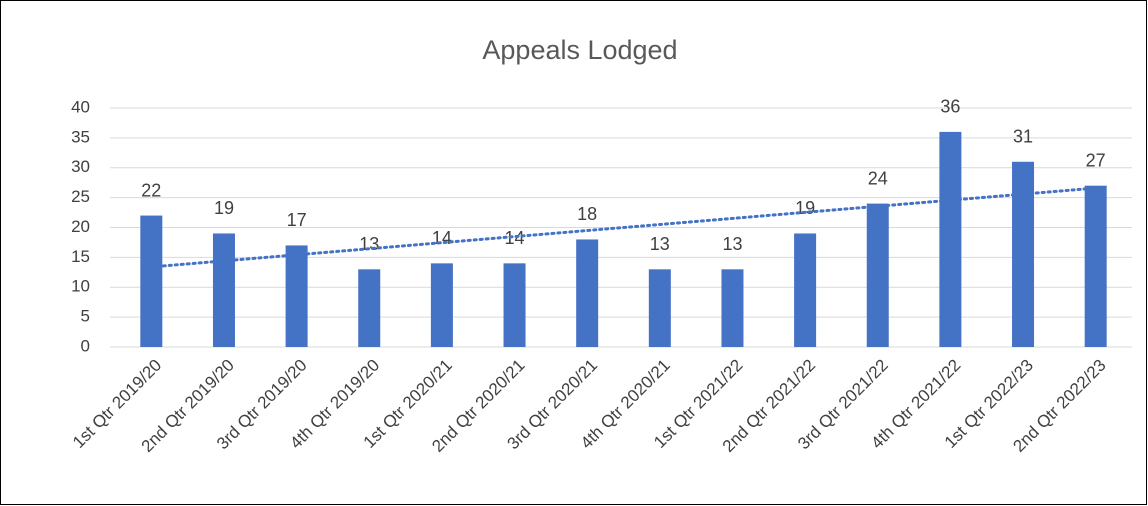  What do you see at coordinates (80, 166) in the screenshot?
I see `y-tick-label: 30` at bounding box center [80, 166].